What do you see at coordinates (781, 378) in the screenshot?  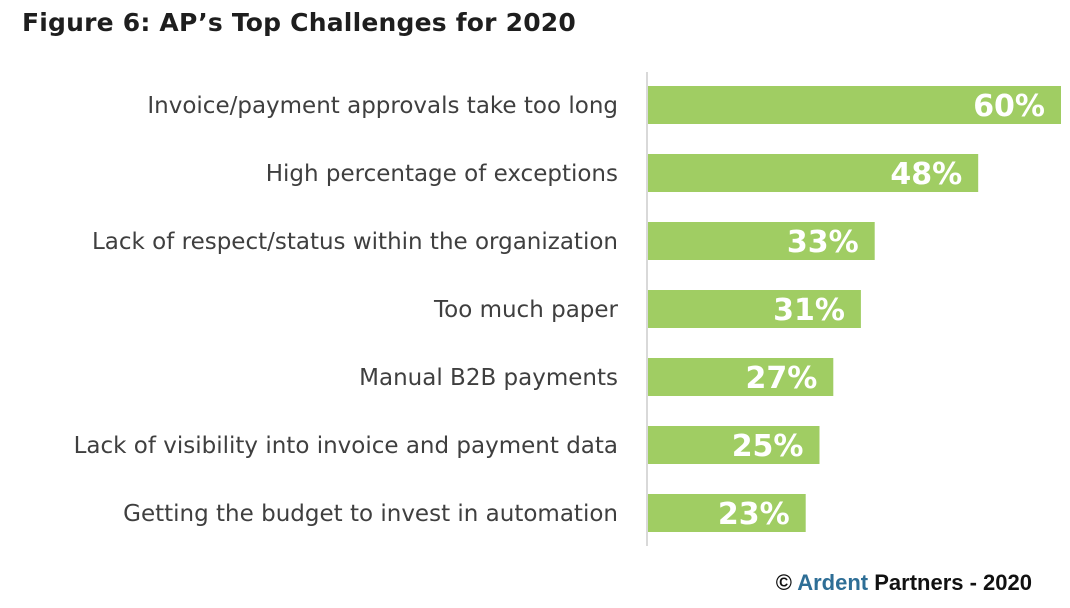 I see `data-label: 27%` at bounding box center [781, 378].